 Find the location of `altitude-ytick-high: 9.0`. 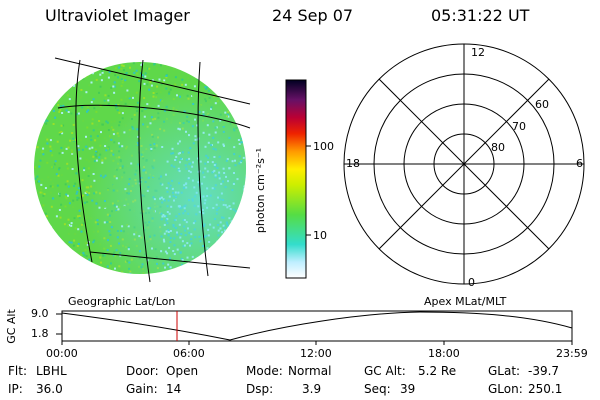

altitude-ytick-high: 9.0 is located at coordinates (40, 313).